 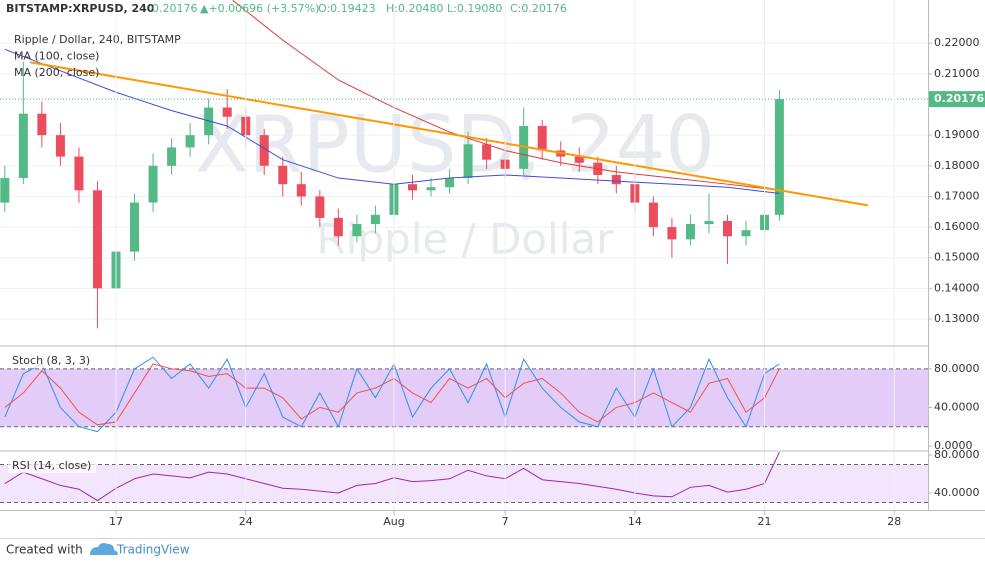 I want to click on x-tick-label: Aug, so click(x=393, y=521).